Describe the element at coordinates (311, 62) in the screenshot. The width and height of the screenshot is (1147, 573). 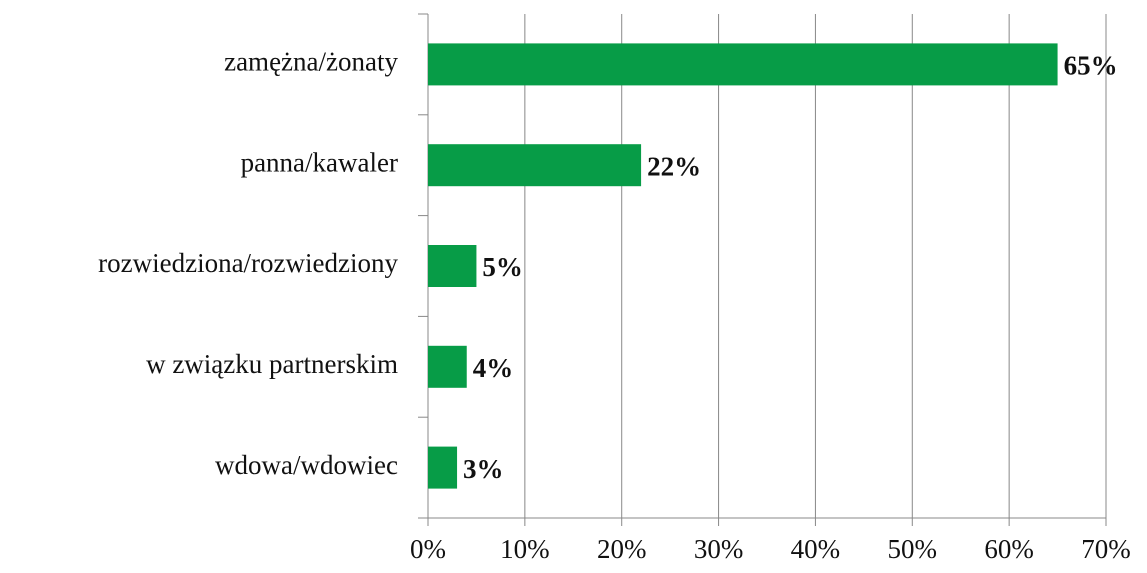
I see `y-tick-label: zamężna/żonaty` at that location.